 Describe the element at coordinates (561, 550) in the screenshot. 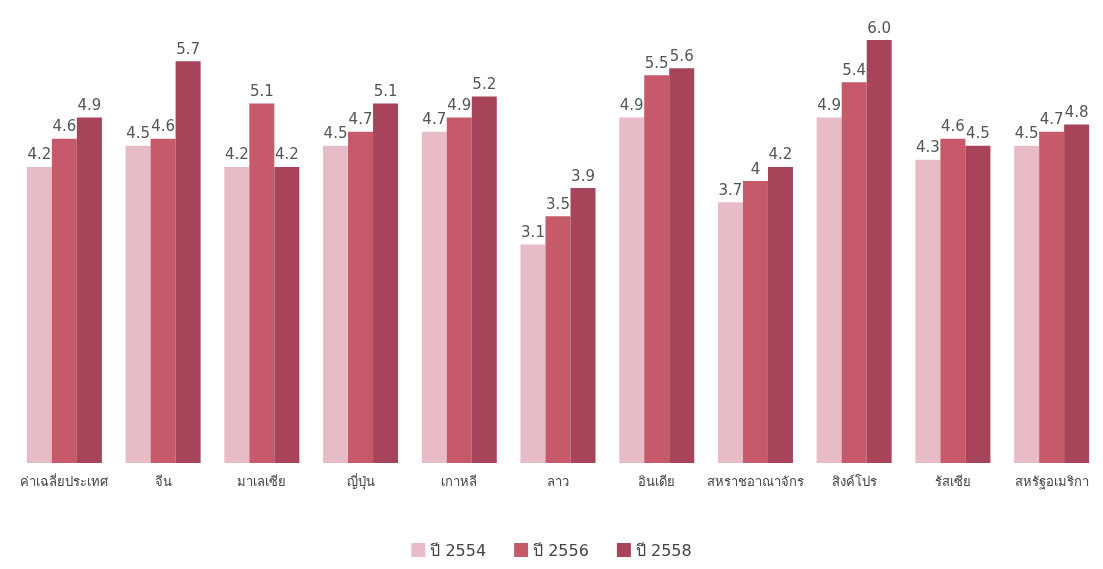

I see `legend-label: ปี 2556` at that location.